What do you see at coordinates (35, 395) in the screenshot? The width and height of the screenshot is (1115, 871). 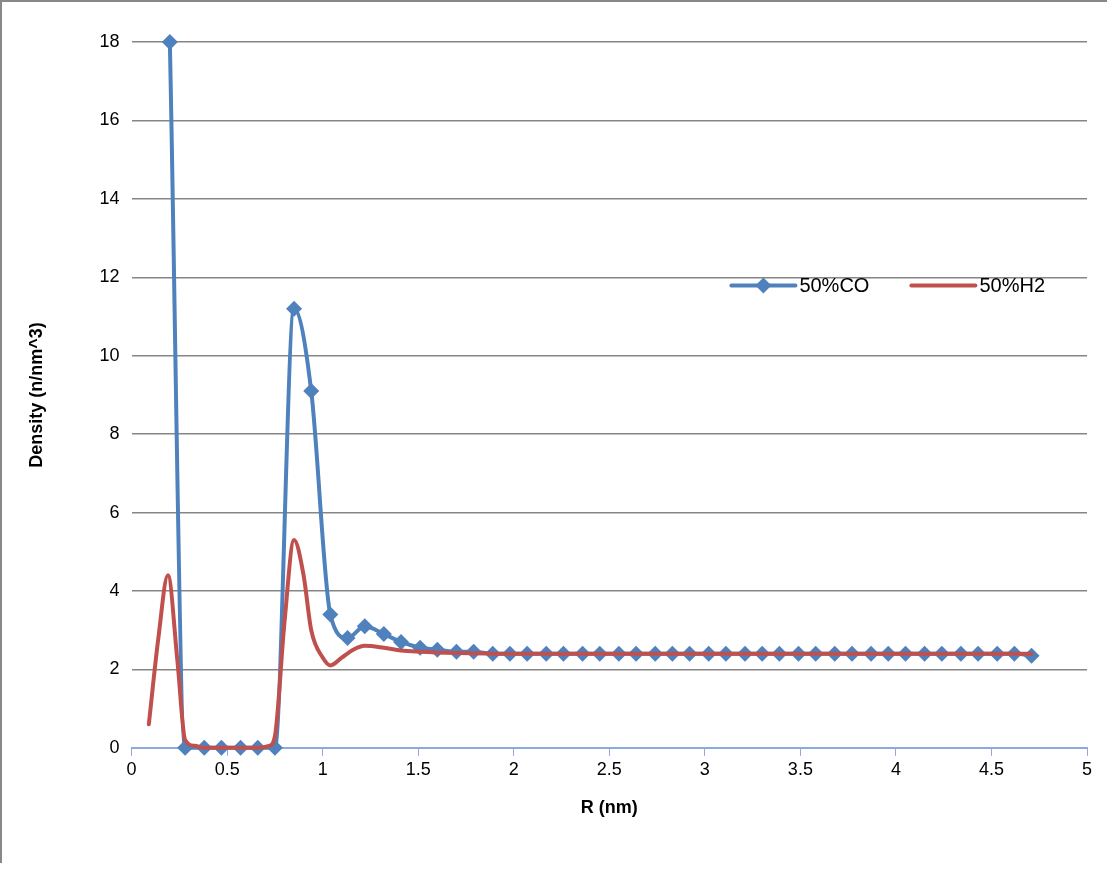 I see `y-axis-title: Density (n/nm^3)` at bounding box center [35, 395].